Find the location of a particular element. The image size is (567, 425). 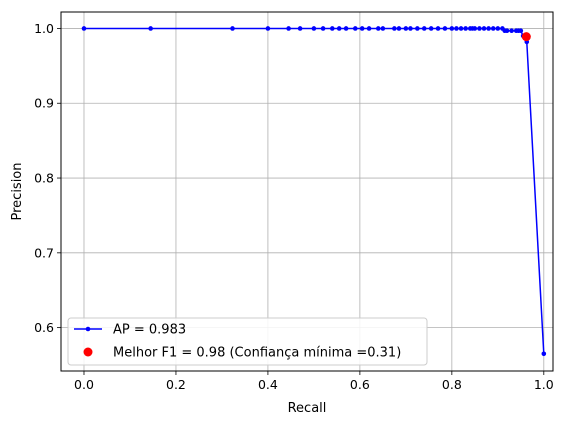

x-tick-label: 0.4 is located at coordinates (268, 384).